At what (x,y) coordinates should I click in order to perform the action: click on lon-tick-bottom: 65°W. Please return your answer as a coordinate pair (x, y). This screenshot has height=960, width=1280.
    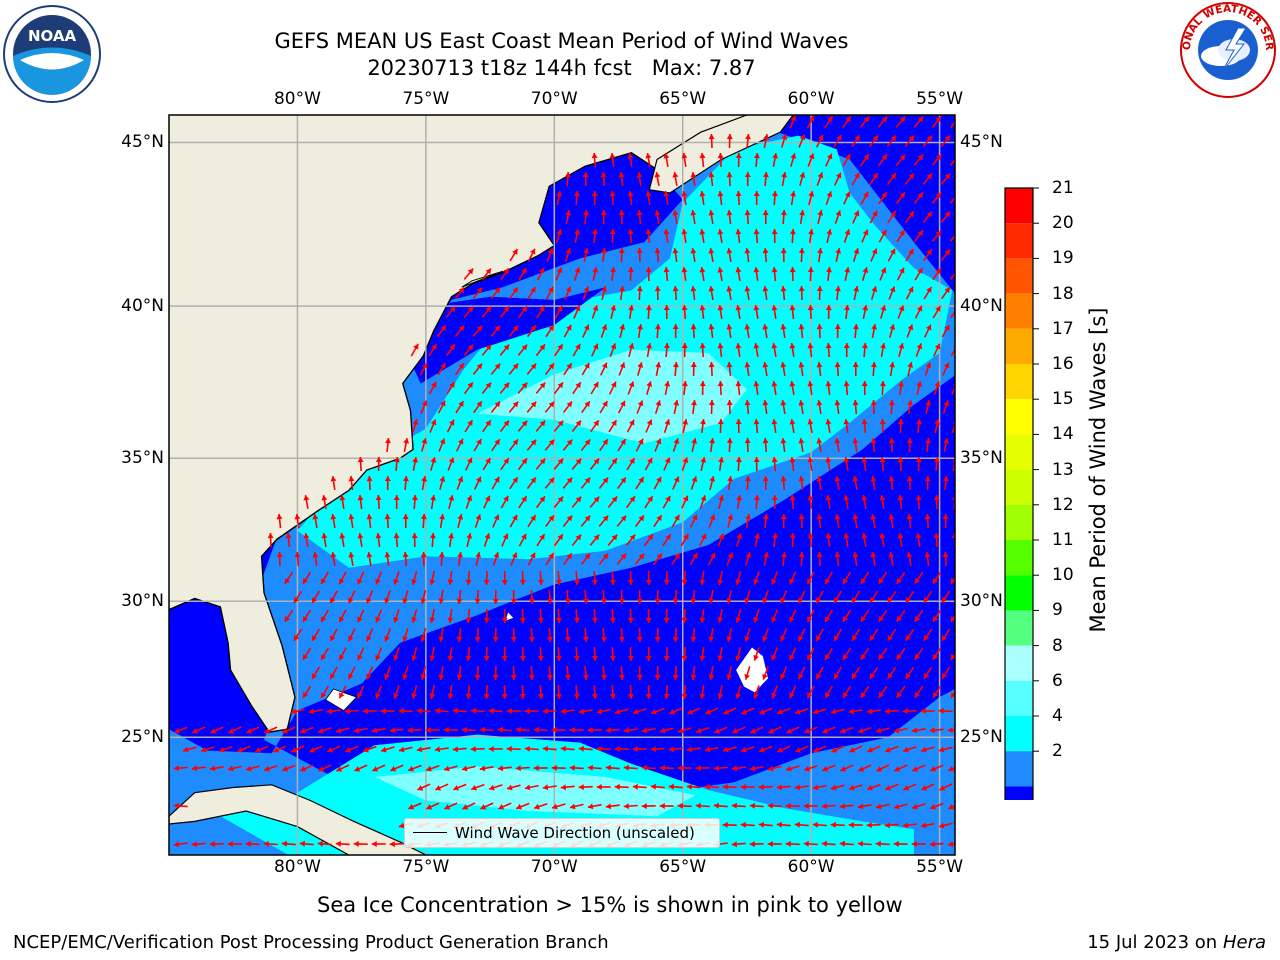
    Looking at the image, I should click on (683, 867).